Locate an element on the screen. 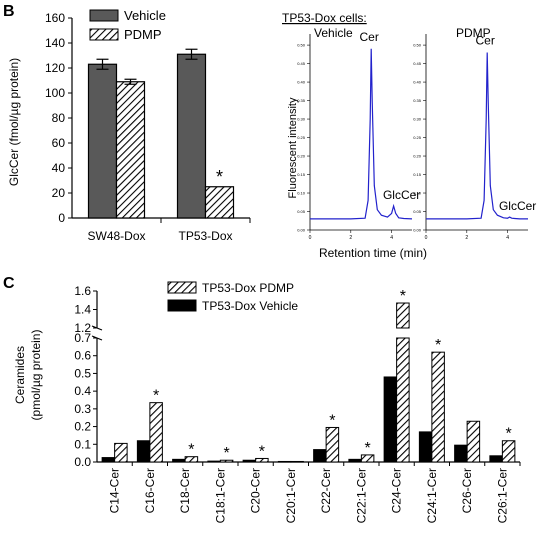  x-tick-label: C24:1-Cer is located at coordinates (432, 495).